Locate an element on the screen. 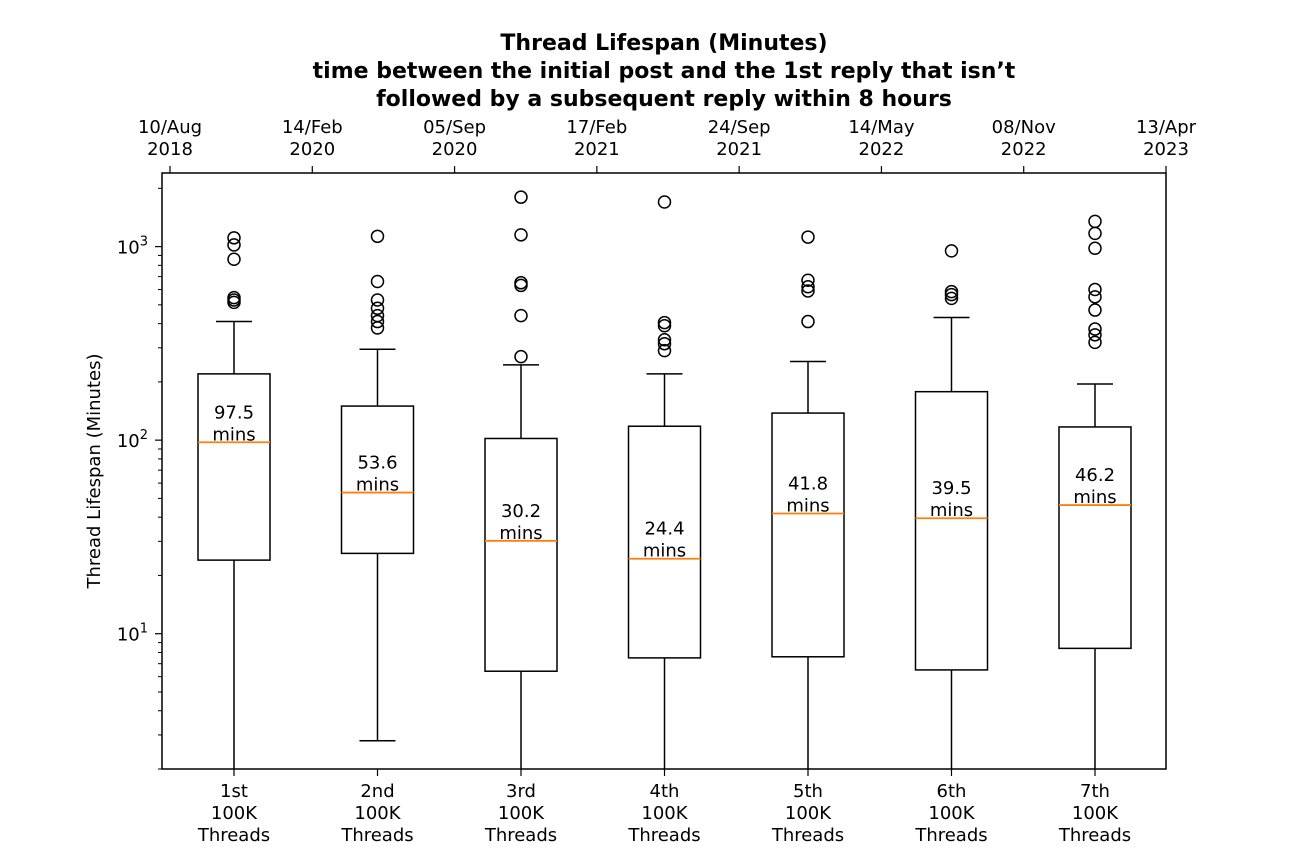 This screenshot has width=1296, height=864. median-label: 39.5 is located at coordinates (951, 488).